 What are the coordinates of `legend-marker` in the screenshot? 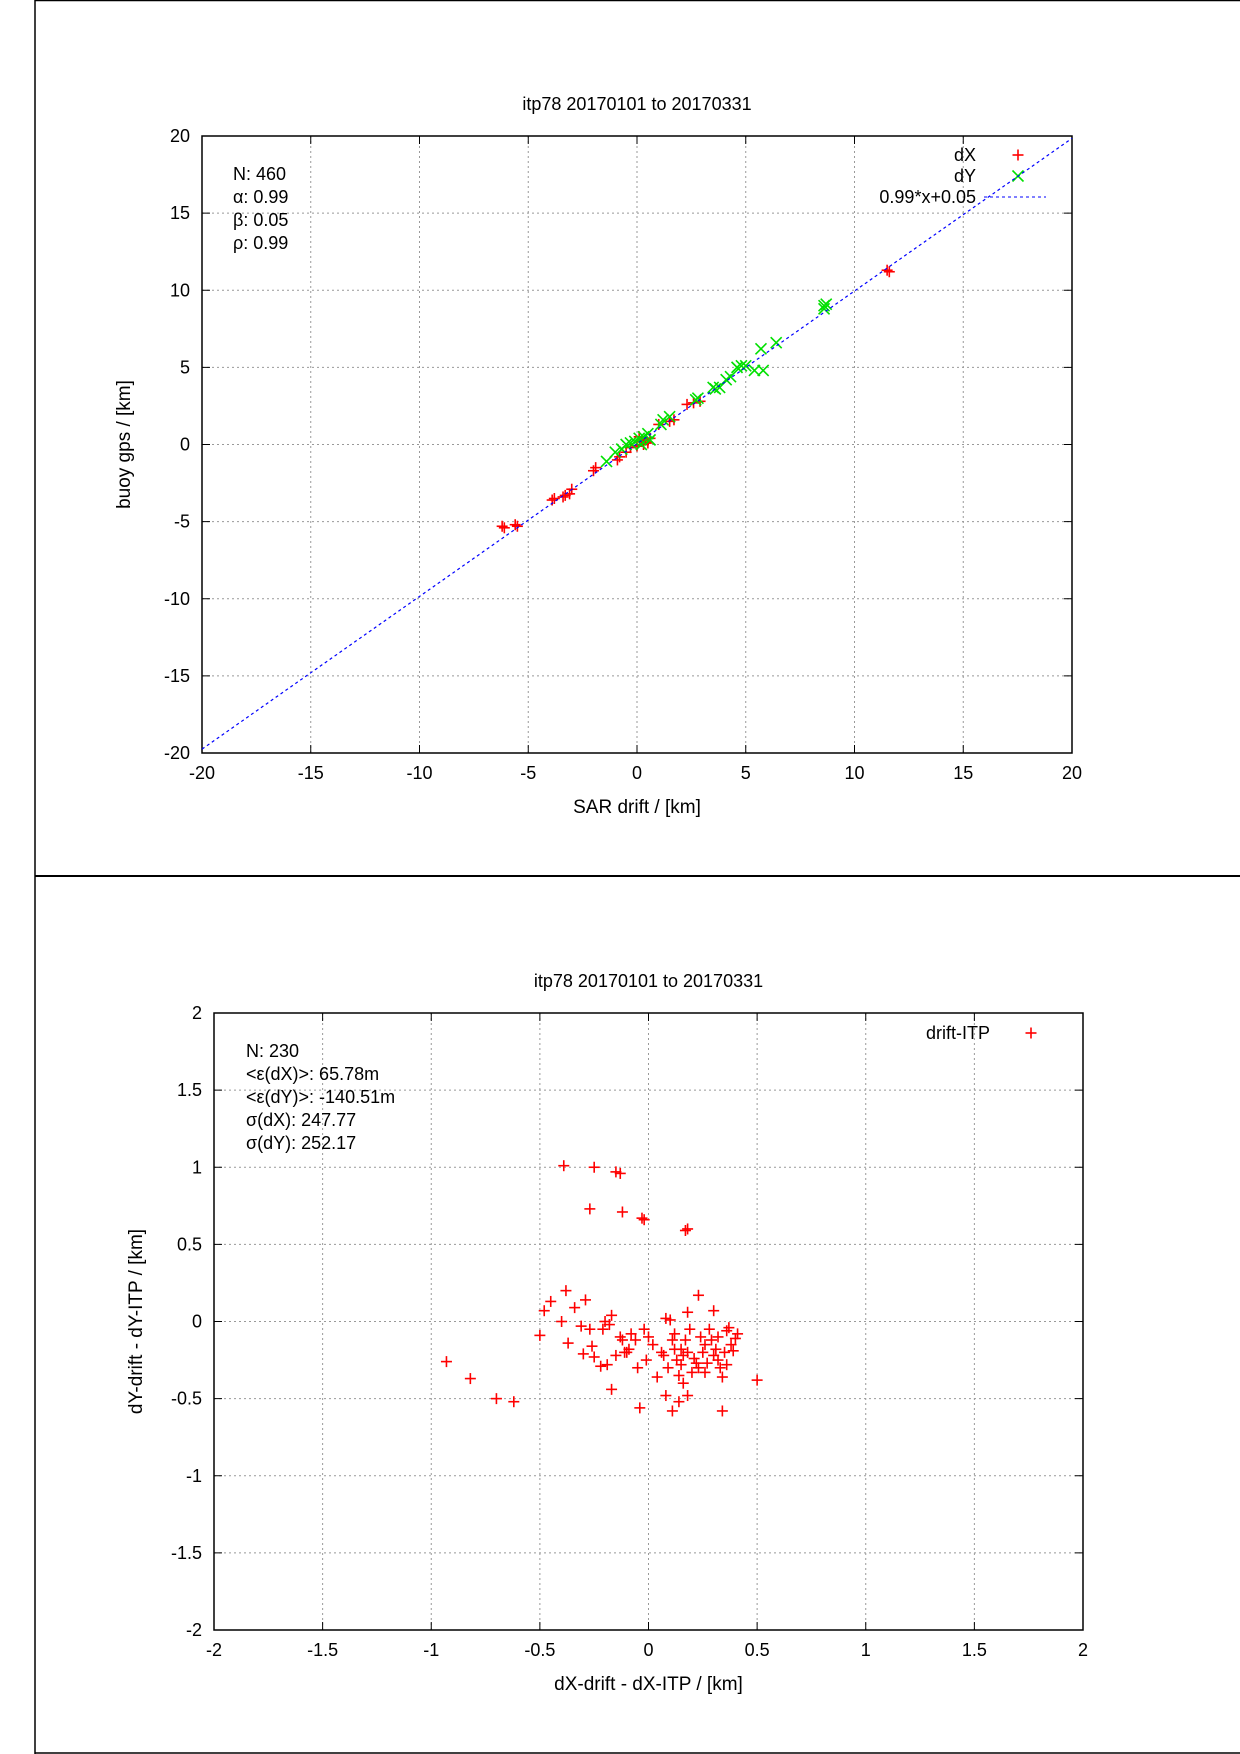 It's located at (1031, 1033).